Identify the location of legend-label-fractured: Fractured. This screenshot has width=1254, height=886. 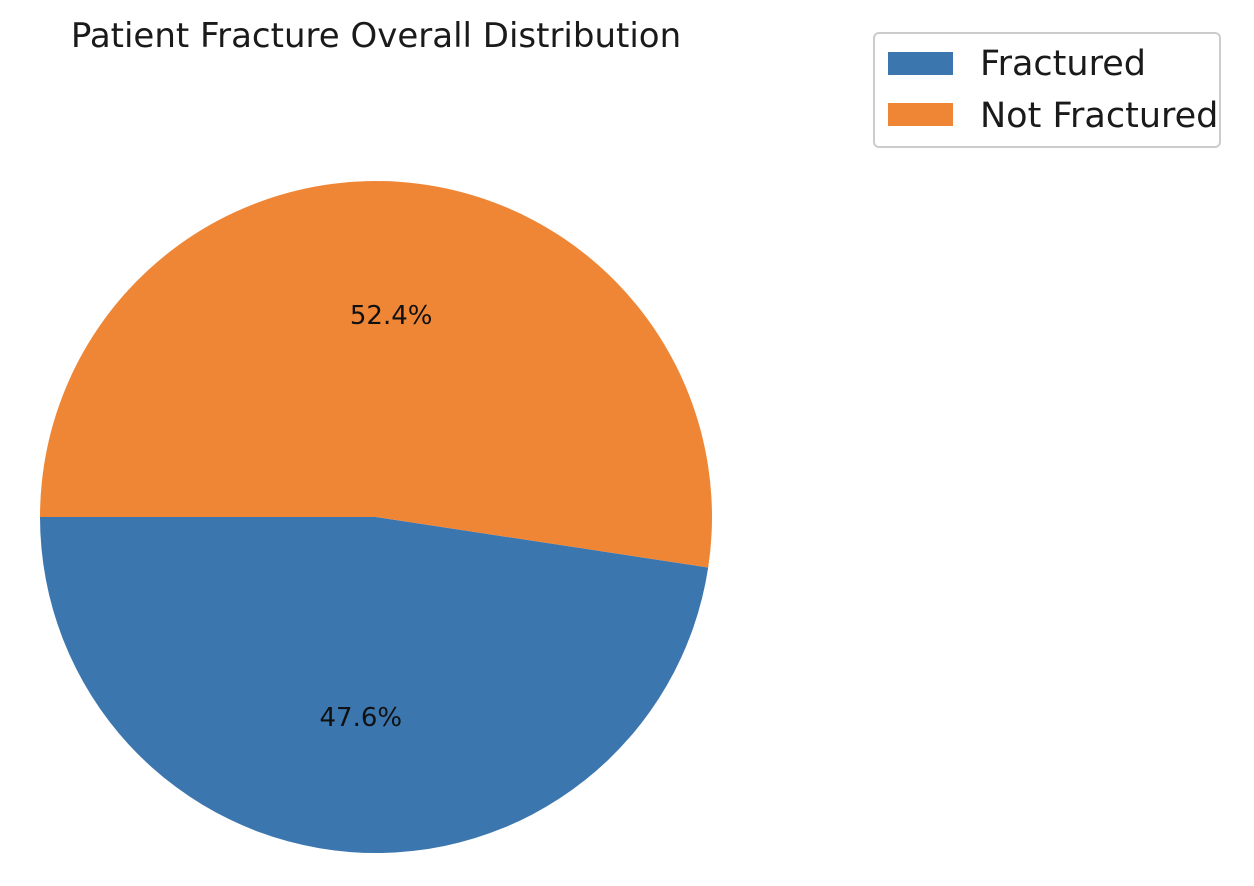
(1063, 64).